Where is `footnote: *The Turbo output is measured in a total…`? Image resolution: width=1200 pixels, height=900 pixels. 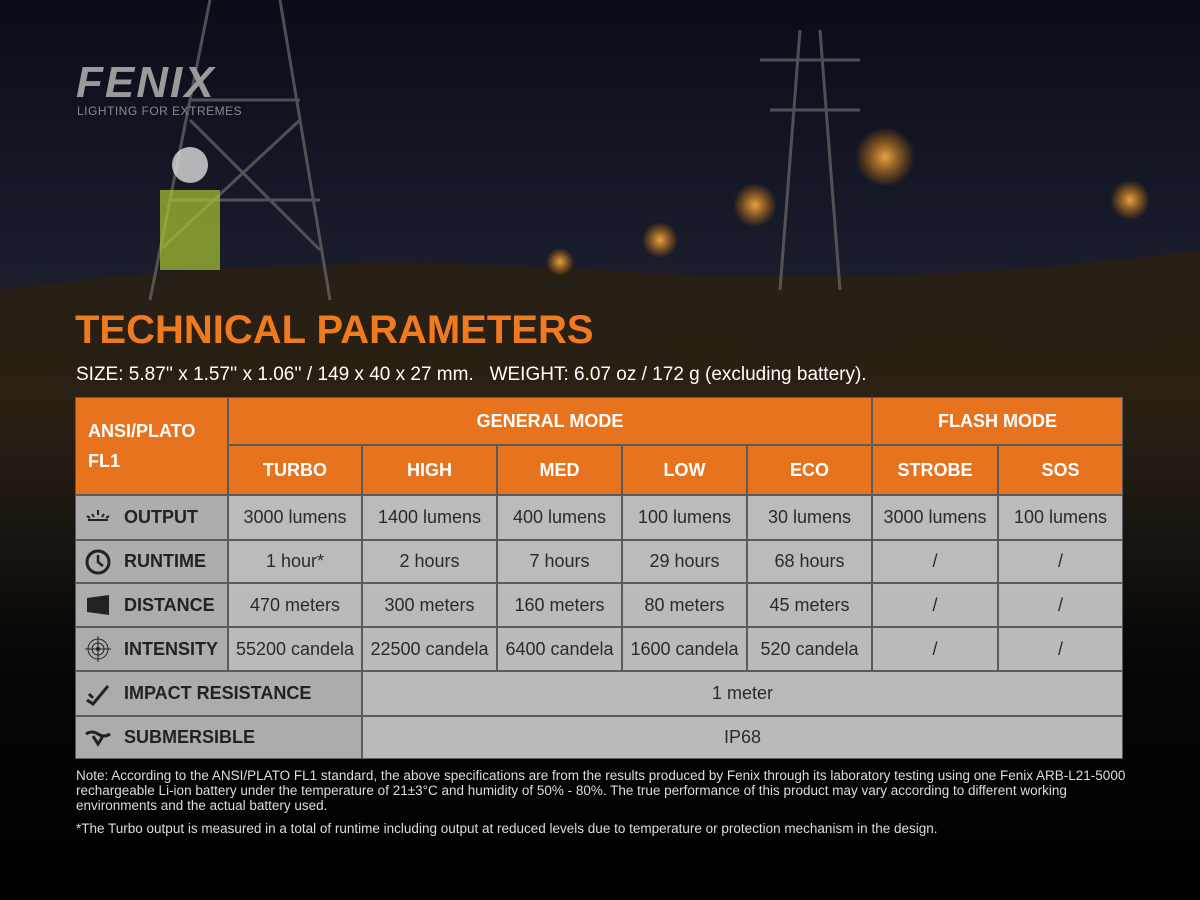 footnote: *The Turbo output is measured in a total… is located at coordinates (507, 828).